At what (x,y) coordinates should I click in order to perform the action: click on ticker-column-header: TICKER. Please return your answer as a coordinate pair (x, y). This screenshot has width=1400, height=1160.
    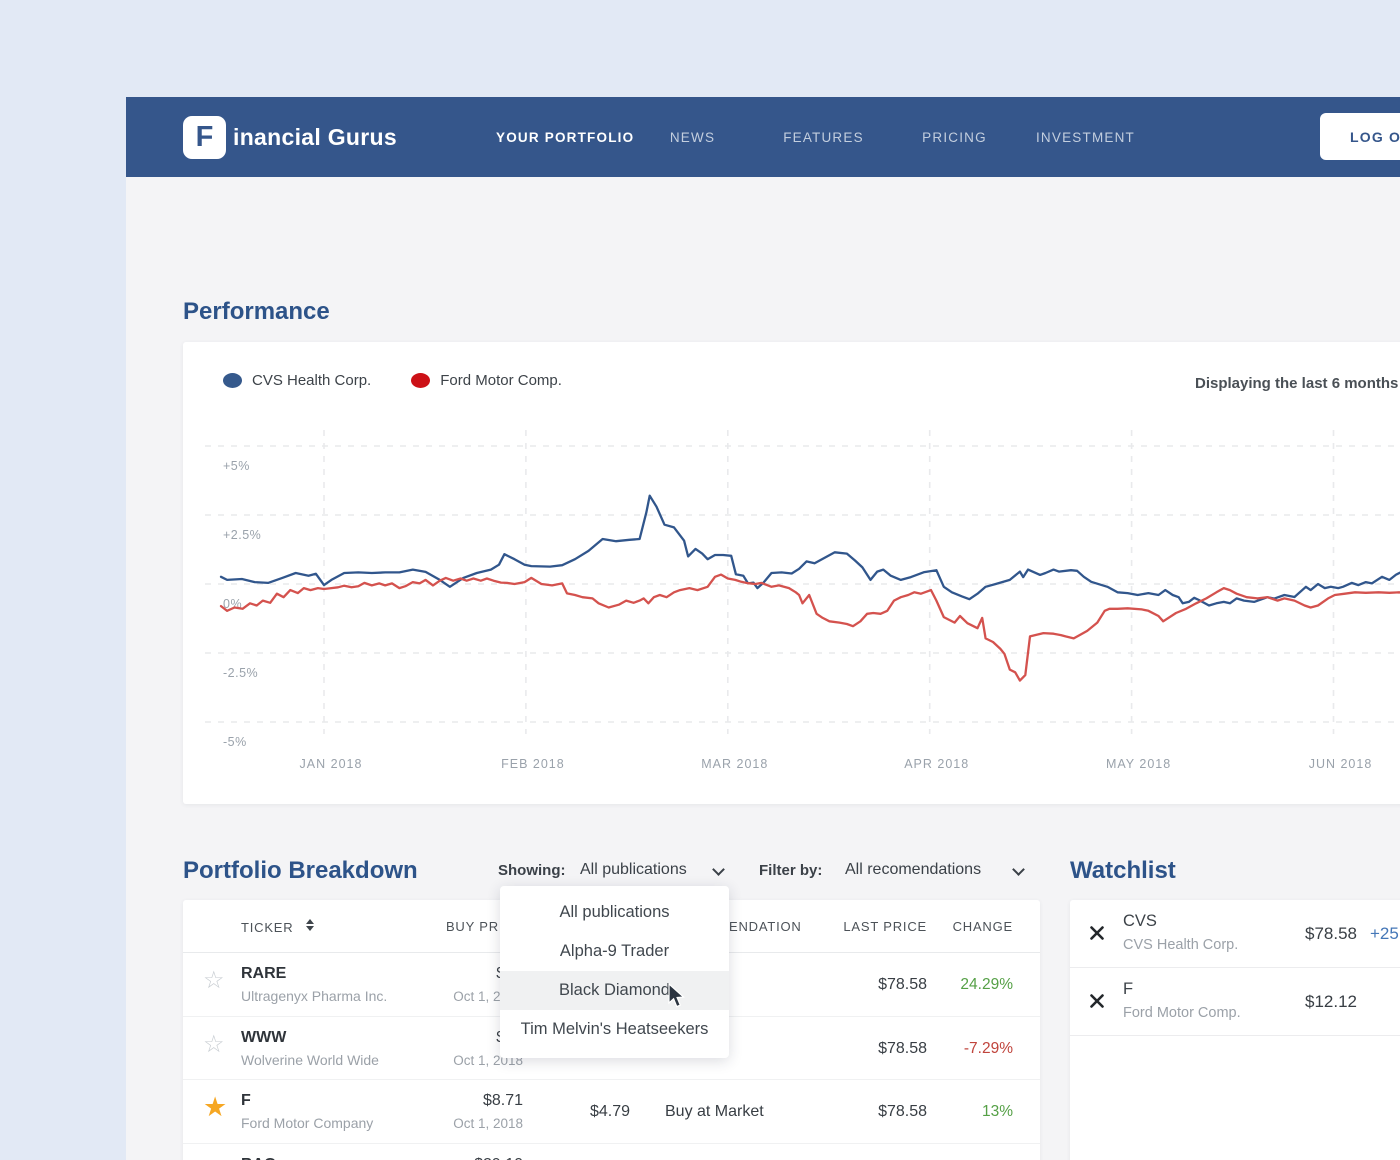
    Looking at the image, I should click on (267, 927).